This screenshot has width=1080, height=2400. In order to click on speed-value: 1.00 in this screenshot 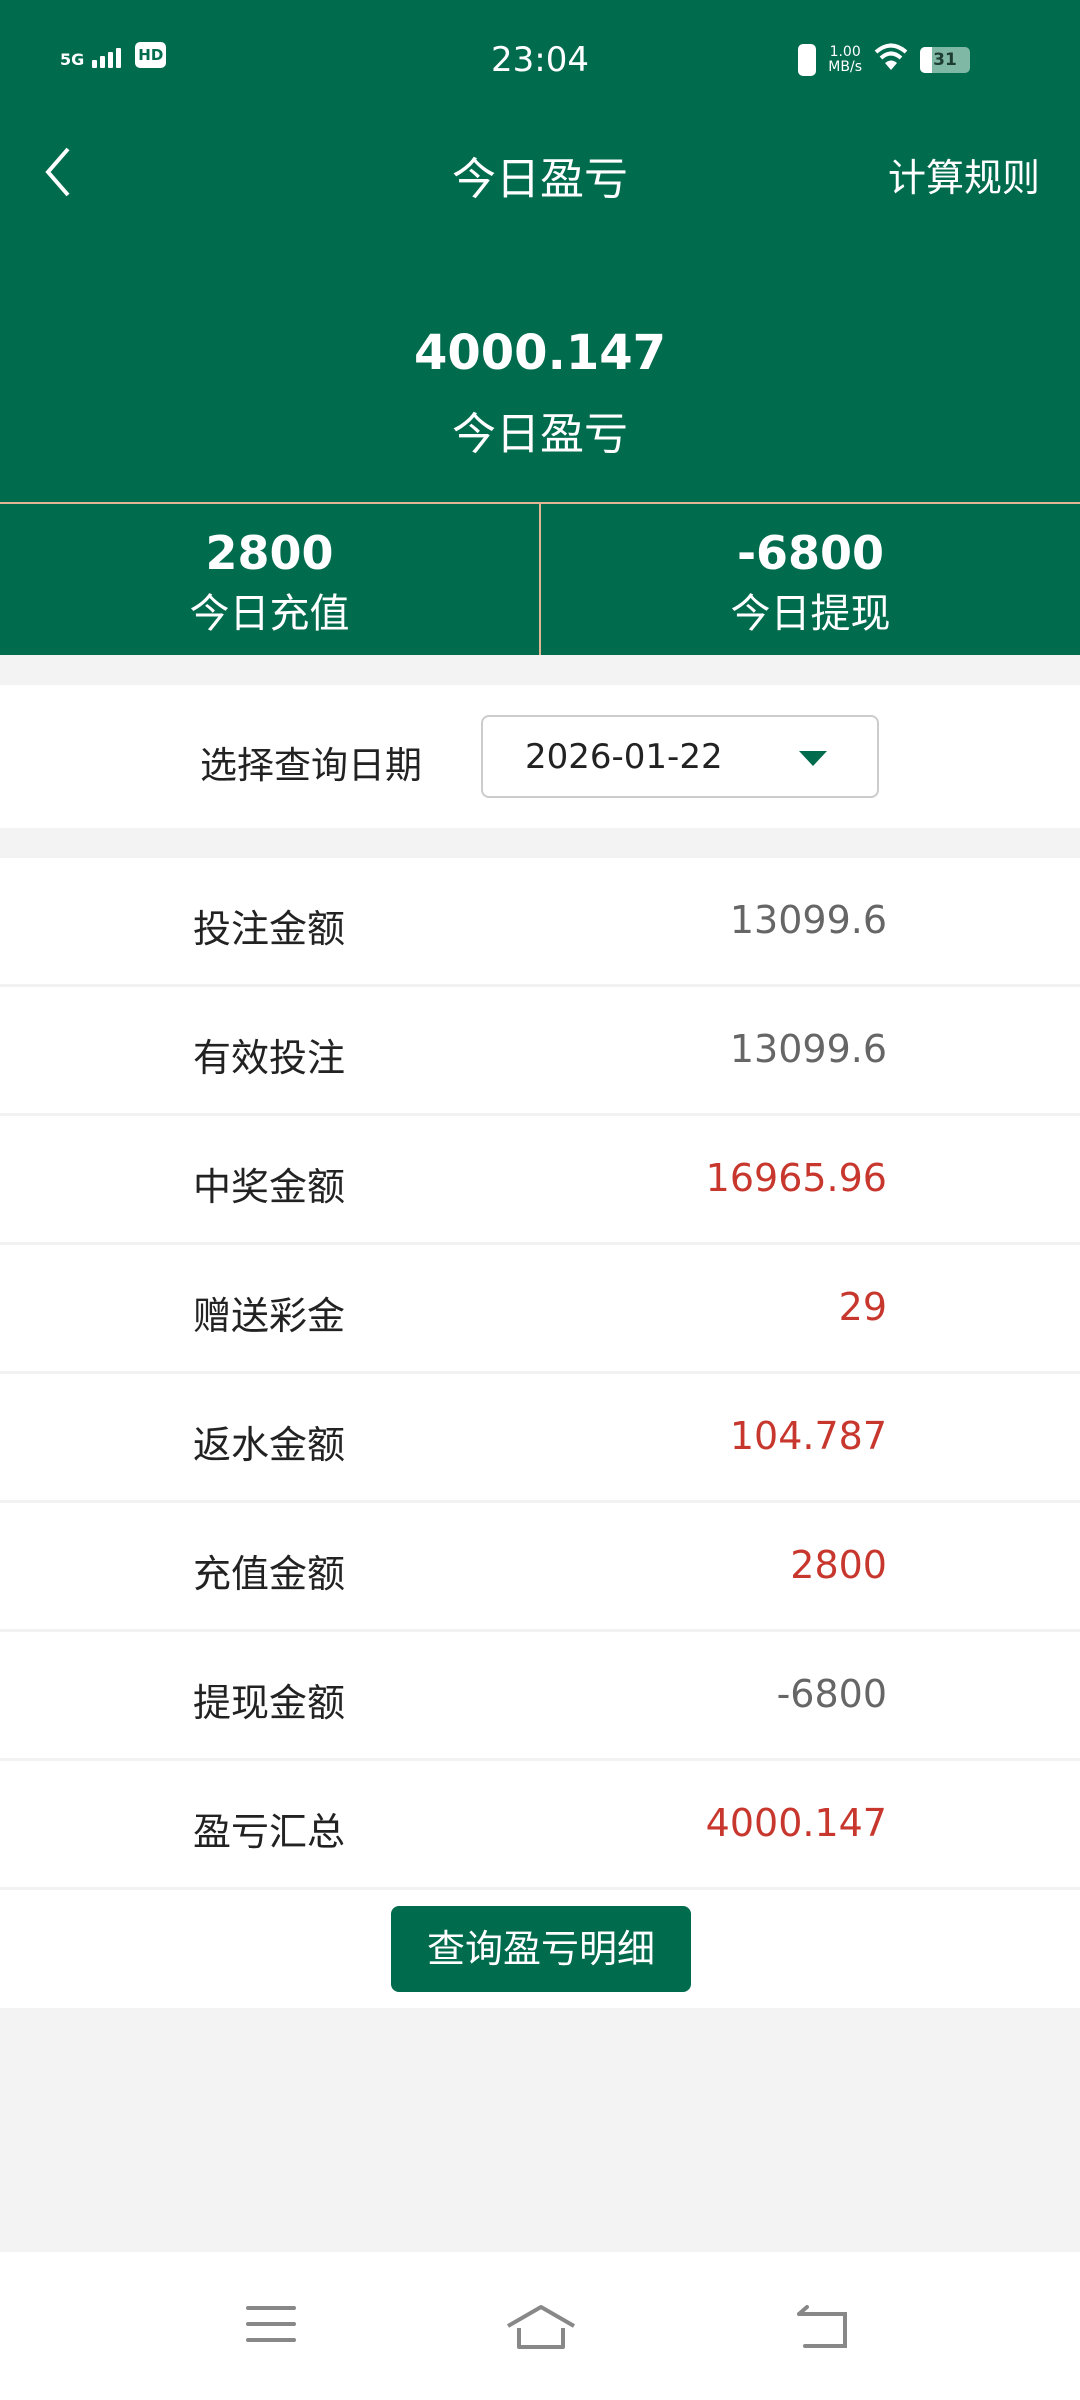, I will do `click(845, 52)`.